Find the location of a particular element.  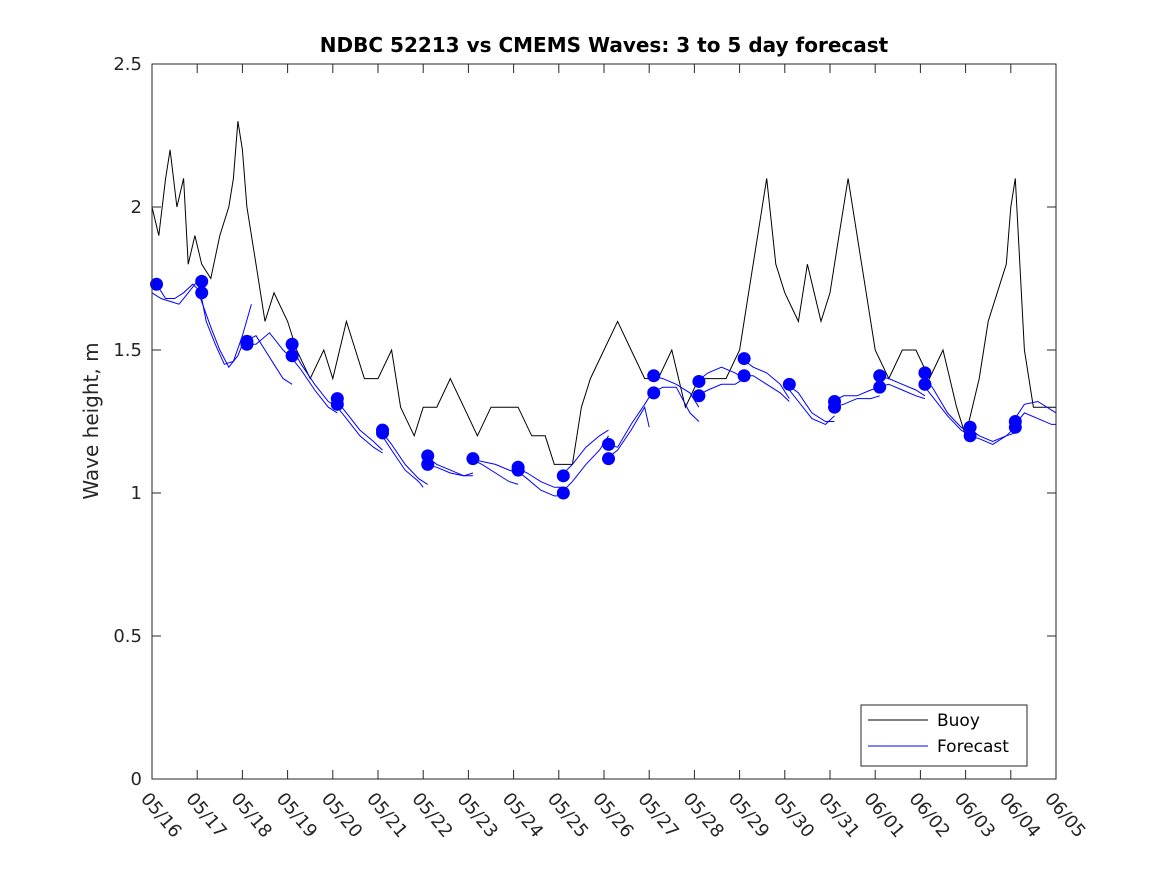

x-tick-label-19: 06/04 is located at coordinates (1019, 815).